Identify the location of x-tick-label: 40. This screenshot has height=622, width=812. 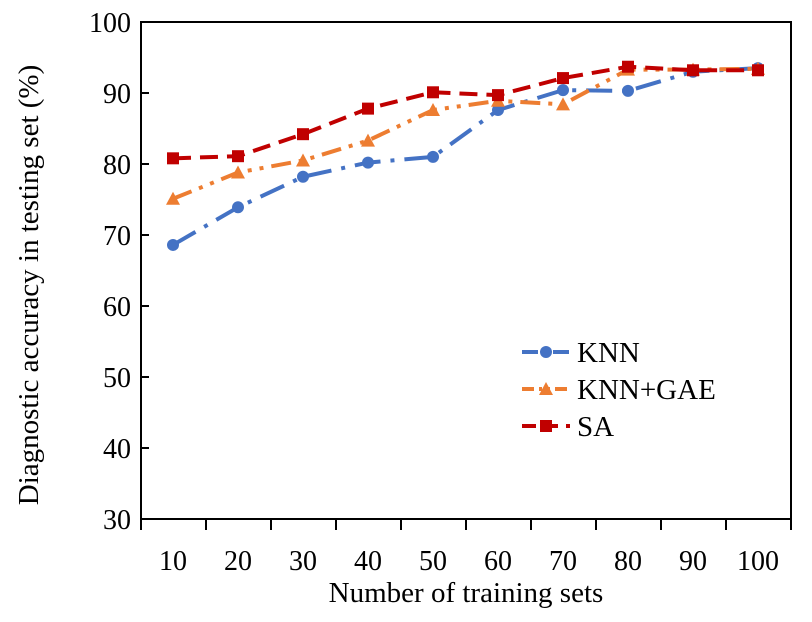
(368, 561).